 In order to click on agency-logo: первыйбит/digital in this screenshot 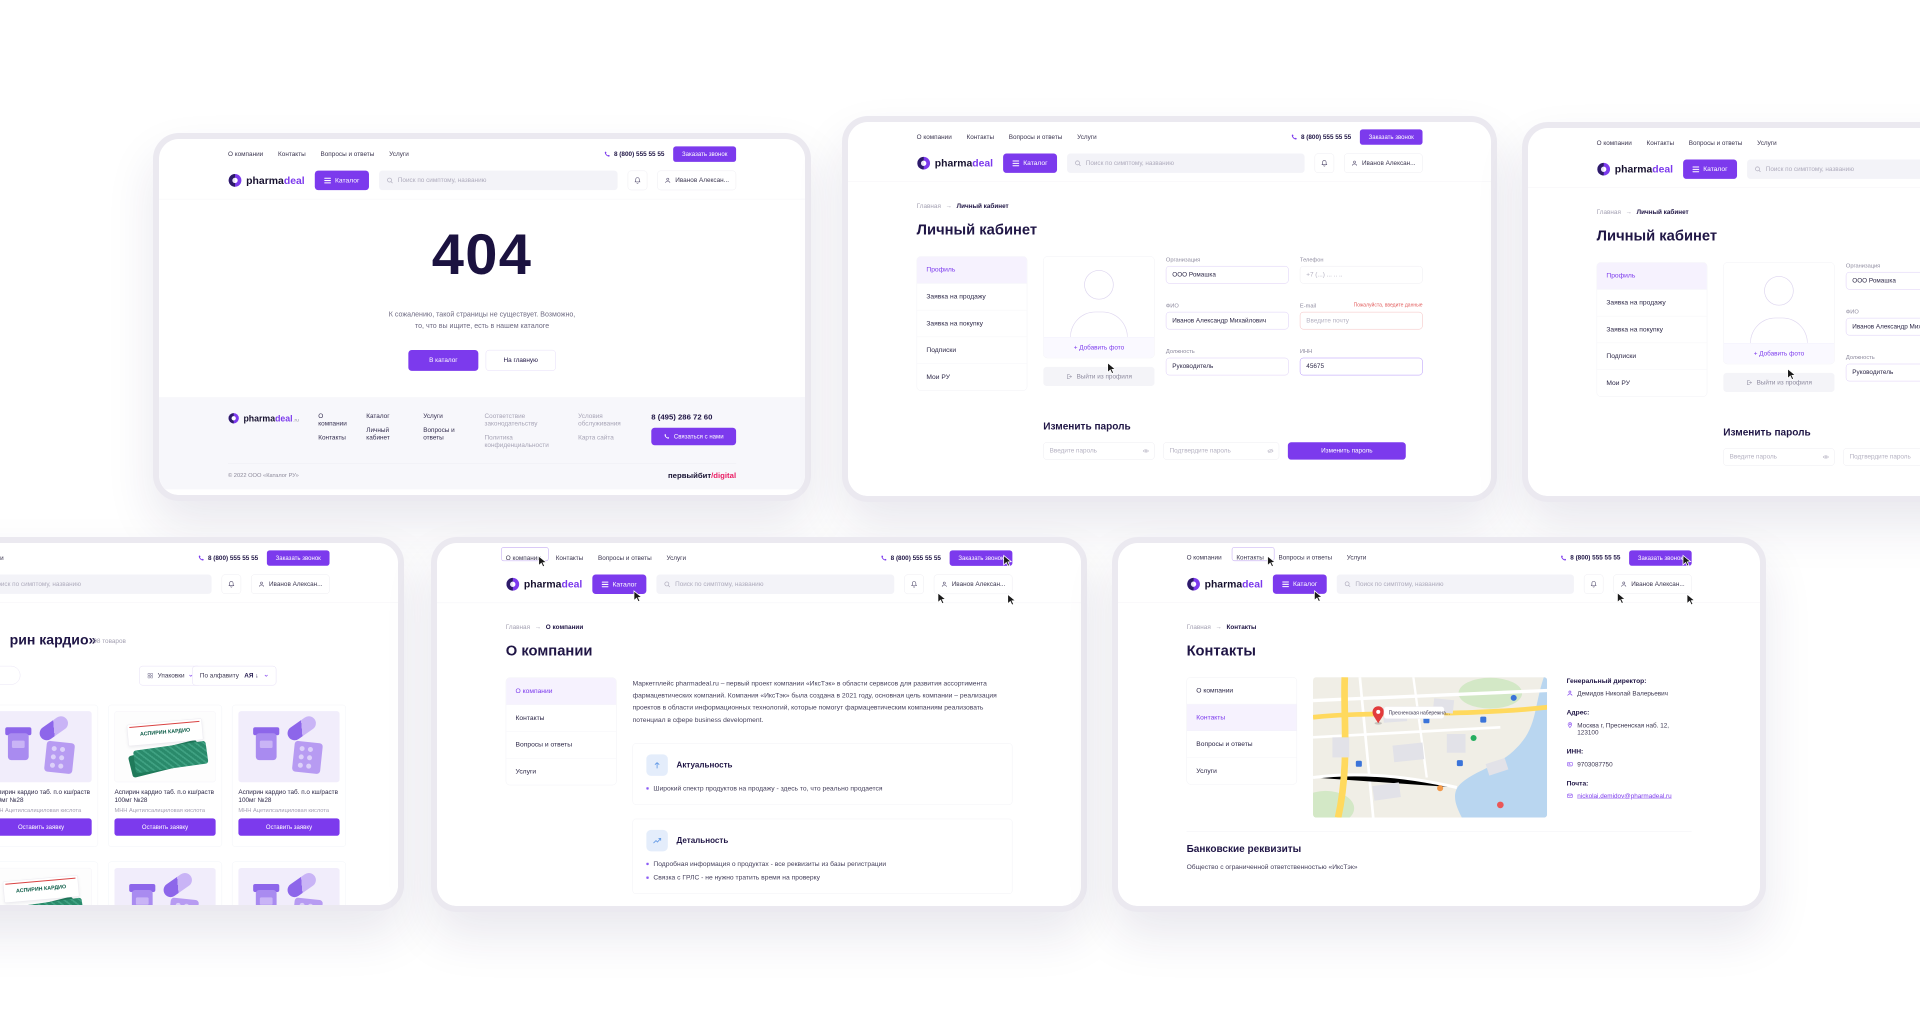, I will do `click(702, 475)`.